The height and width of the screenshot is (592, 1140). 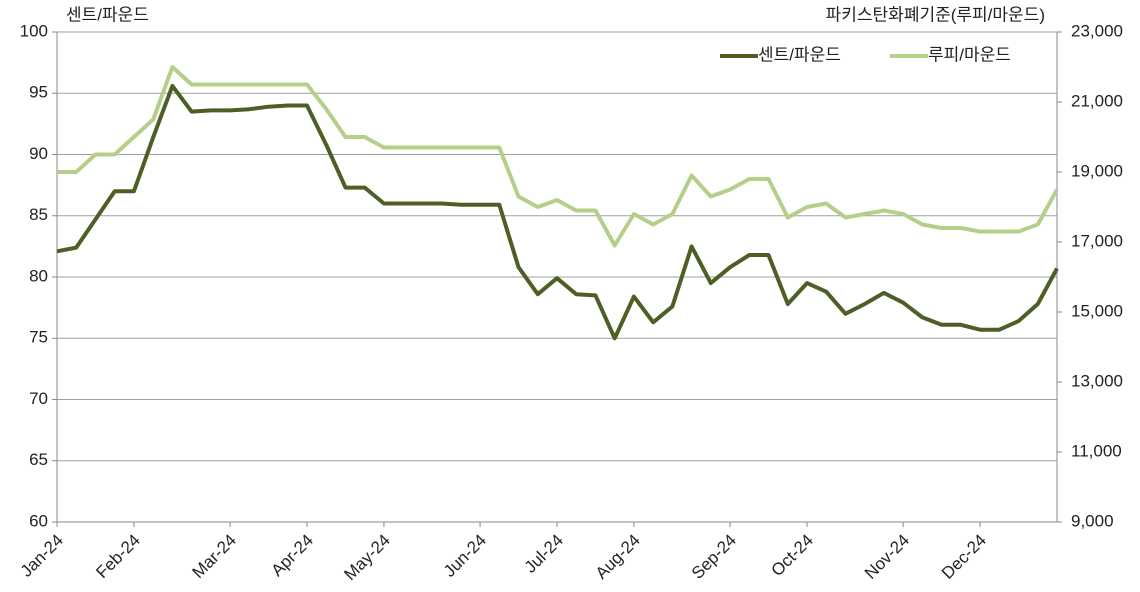 I want to click on y-tick-label: 95, so click(x=38, y=92).